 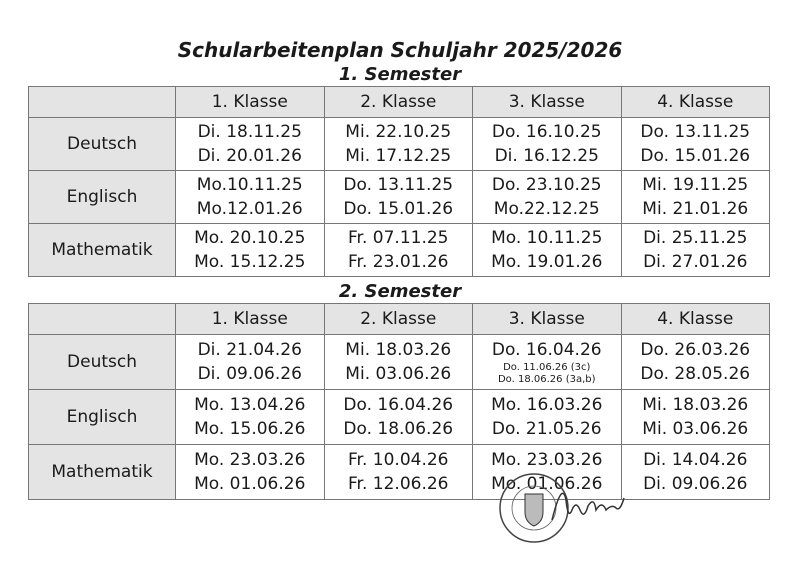 I want to click on exam-date: Mo. 15.06.26, so click(x=250, y=429).